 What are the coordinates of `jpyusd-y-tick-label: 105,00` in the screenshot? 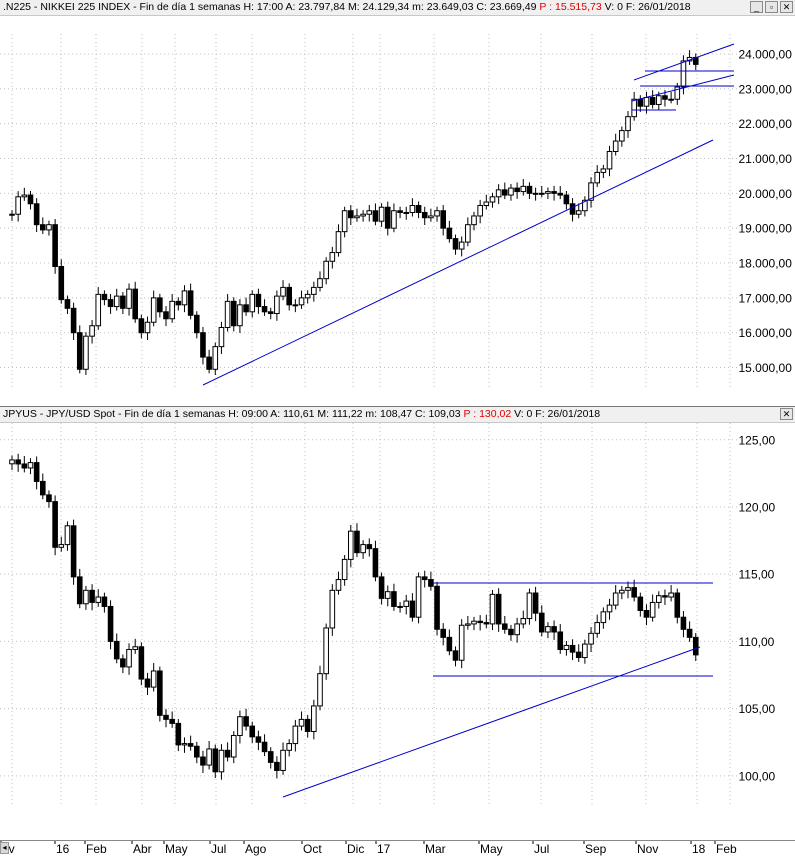 It's located at (757, 709).